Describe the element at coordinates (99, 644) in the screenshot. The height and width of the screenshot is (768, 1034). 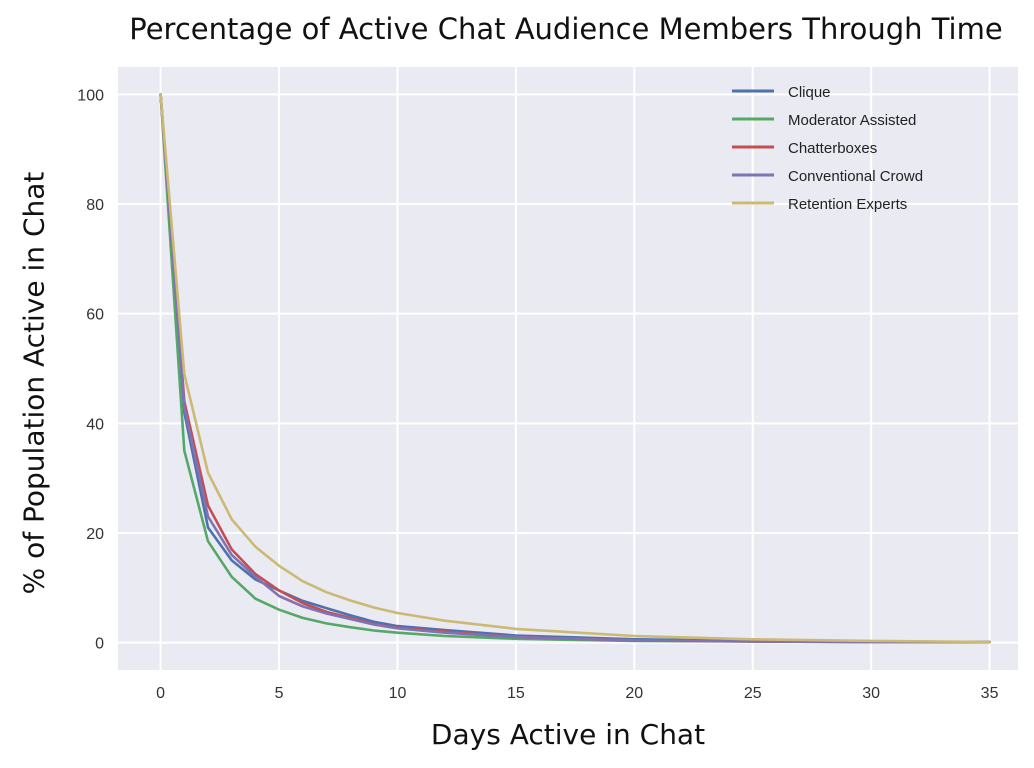
I see `y-tick-label: 0` at that location.